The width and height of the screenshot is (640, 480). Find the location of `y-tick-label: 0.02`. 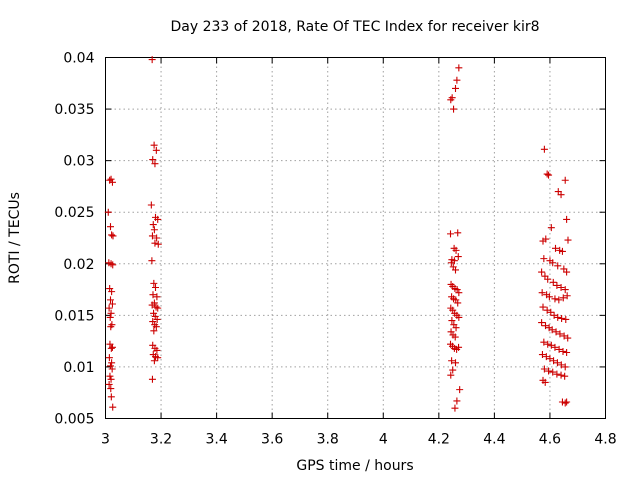

y-tick-label: 0.02 is located at coordinates (78, 265).